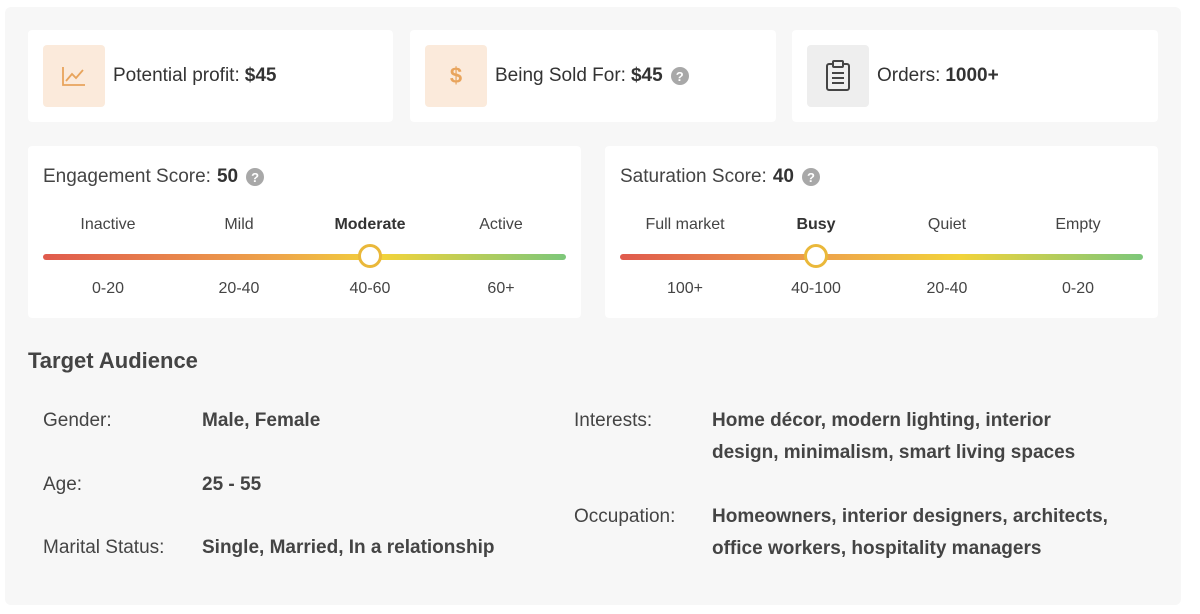 The image size is (1200, 614). Describe the element at coordinates (685, 224) in the screenshot. I see `saturation-level: Full market` at that location.